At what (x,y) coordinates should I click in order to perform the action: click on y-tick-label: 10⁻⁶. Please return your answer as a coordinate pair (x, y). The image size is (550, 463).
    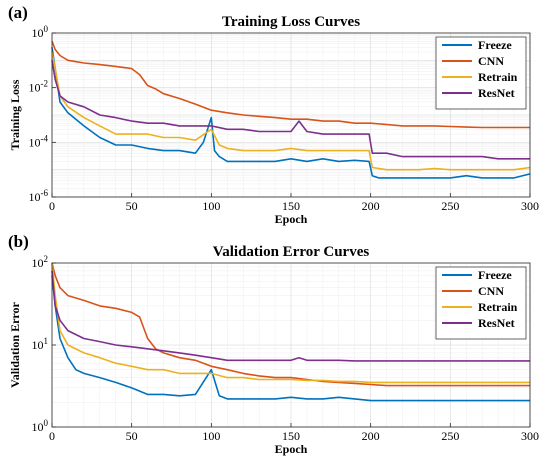
    Looking at the image, I should click on (39, 196).